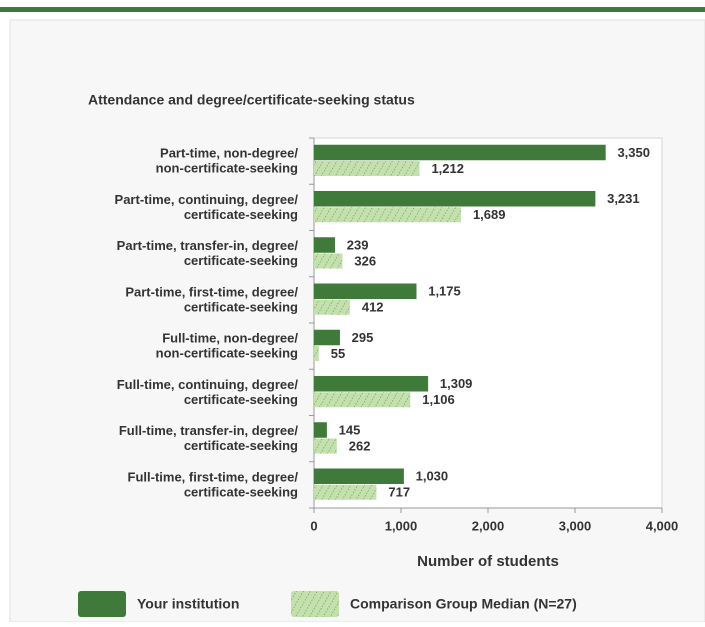 The image size is (705, 627). Describe the element at coordinates (488, 525) in the screenshot. I see `x-tick-label: 2,000` at that location.